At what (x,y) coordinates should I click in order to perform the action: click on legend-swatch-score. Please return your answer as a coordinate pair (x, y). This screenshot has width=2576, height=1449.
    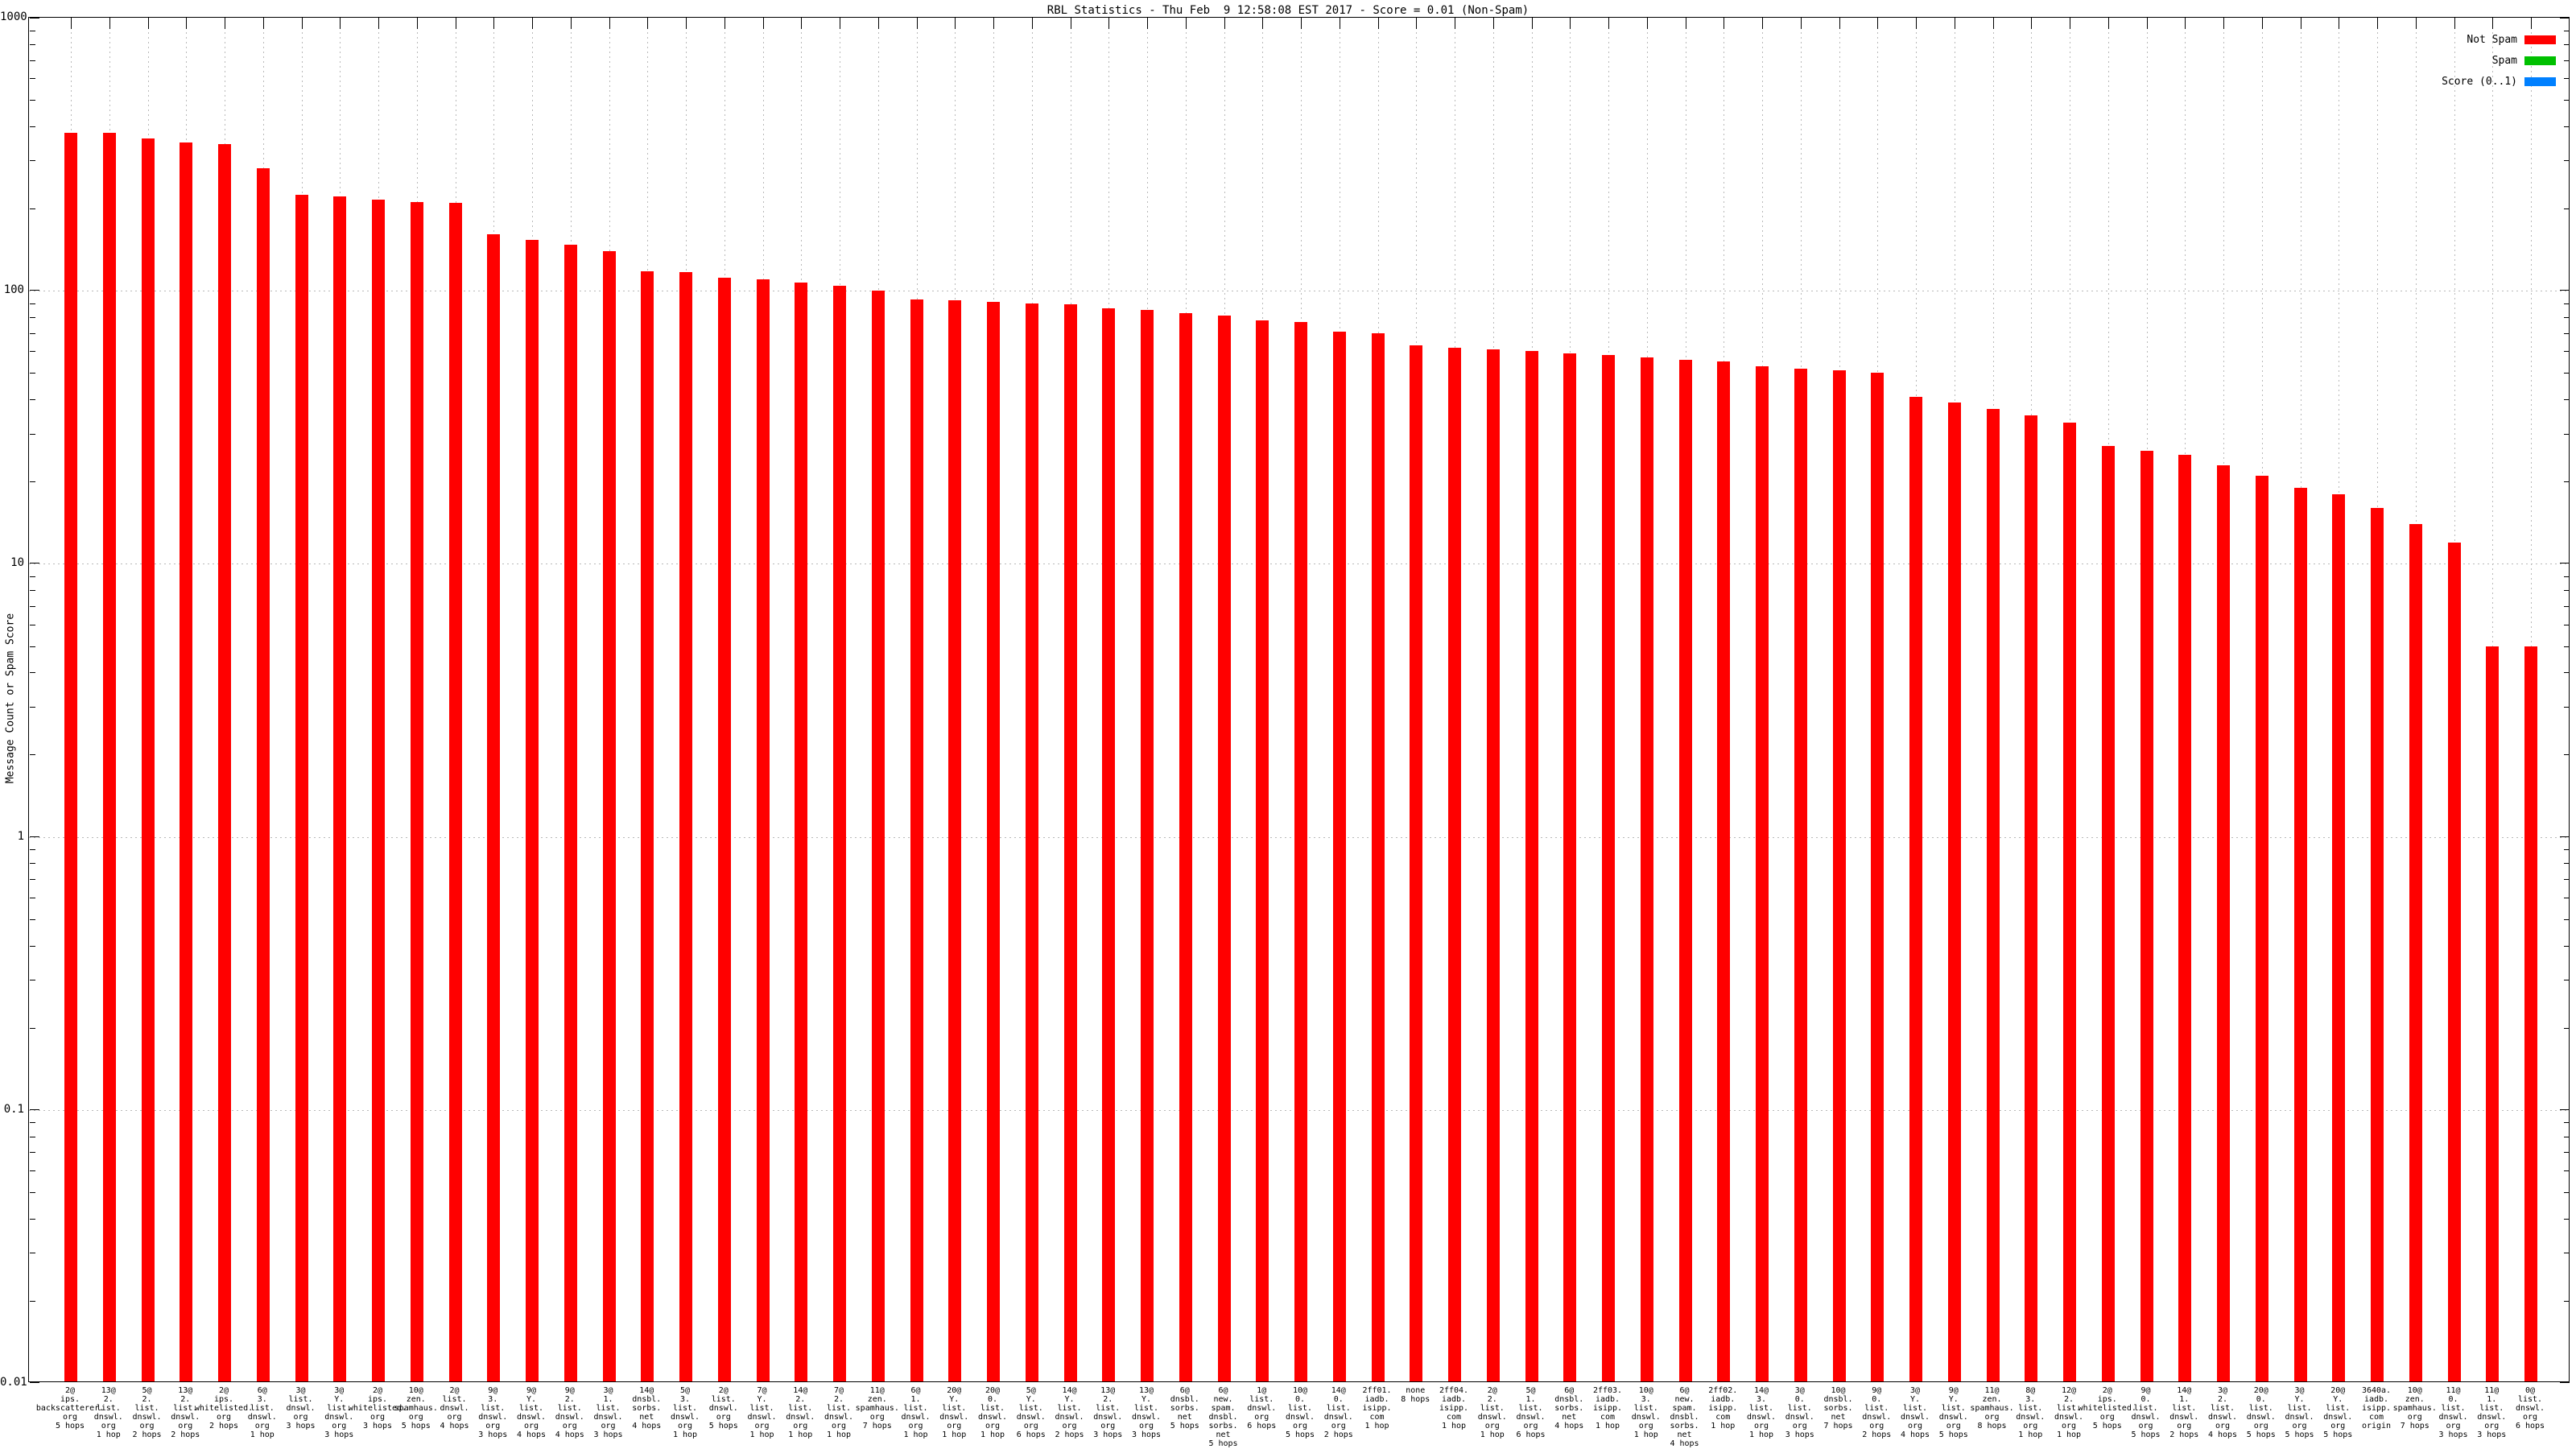
    Looking at the image, I should click on (2540, 81).